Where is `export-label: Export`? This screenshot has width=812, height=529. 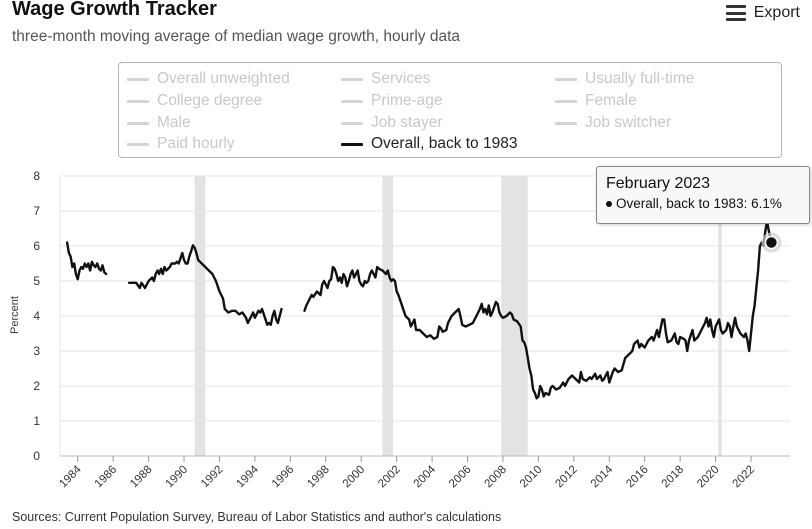 export-label: Export is located at coordinates (776, 12).